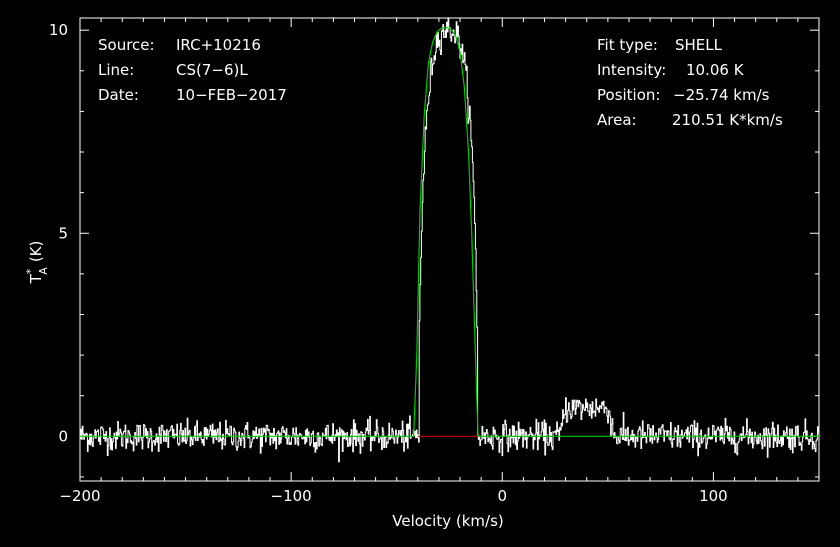 The height and width of the screenshot is (547, 840). I want to click on line-key: Line:, so click(116, 70).